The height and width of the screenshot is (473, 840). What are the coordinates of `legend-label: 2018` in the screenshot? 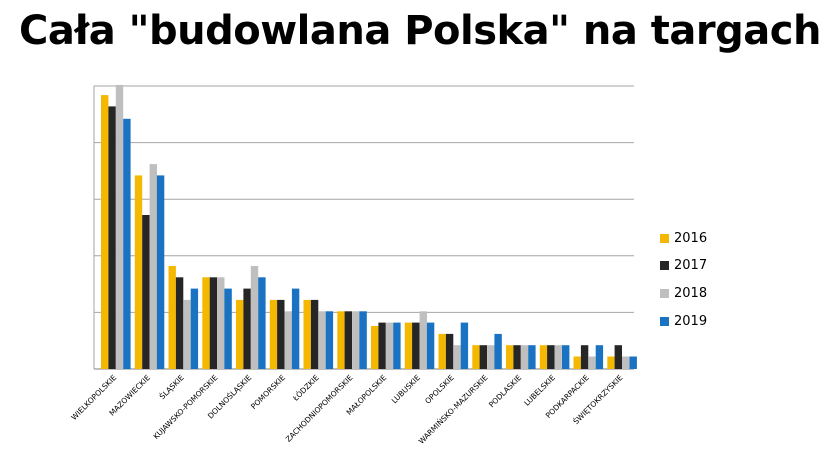 It's located at (691, 293).